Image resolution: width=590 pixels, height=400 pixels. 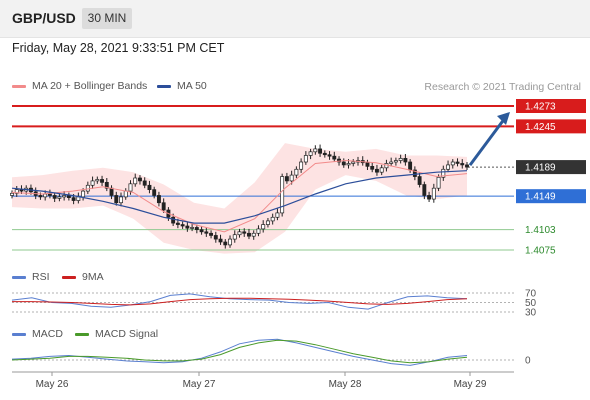 I want to click on rsi-9ma-line, so click(x=240, y=301).